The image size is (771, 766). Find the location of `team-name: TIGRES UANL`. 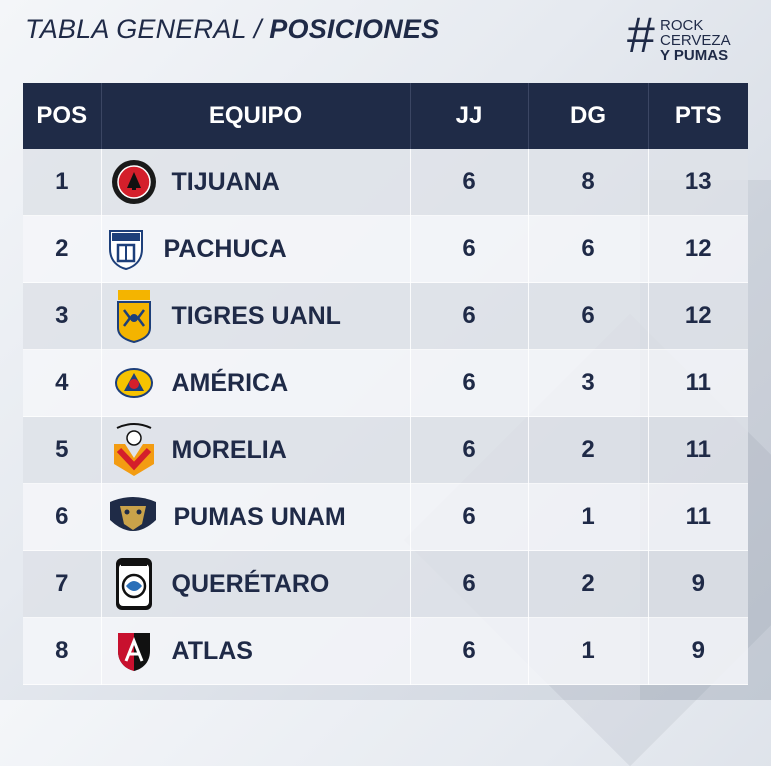

team-name: TIGRES UANL is located at coordinates (256, 315).